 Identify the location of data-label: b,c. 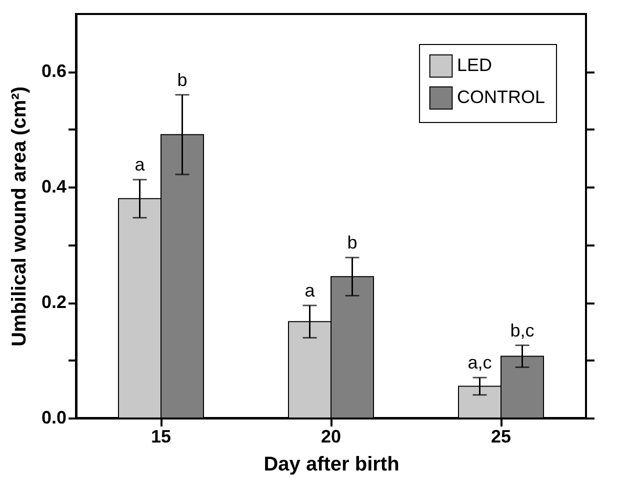
(522, 330).